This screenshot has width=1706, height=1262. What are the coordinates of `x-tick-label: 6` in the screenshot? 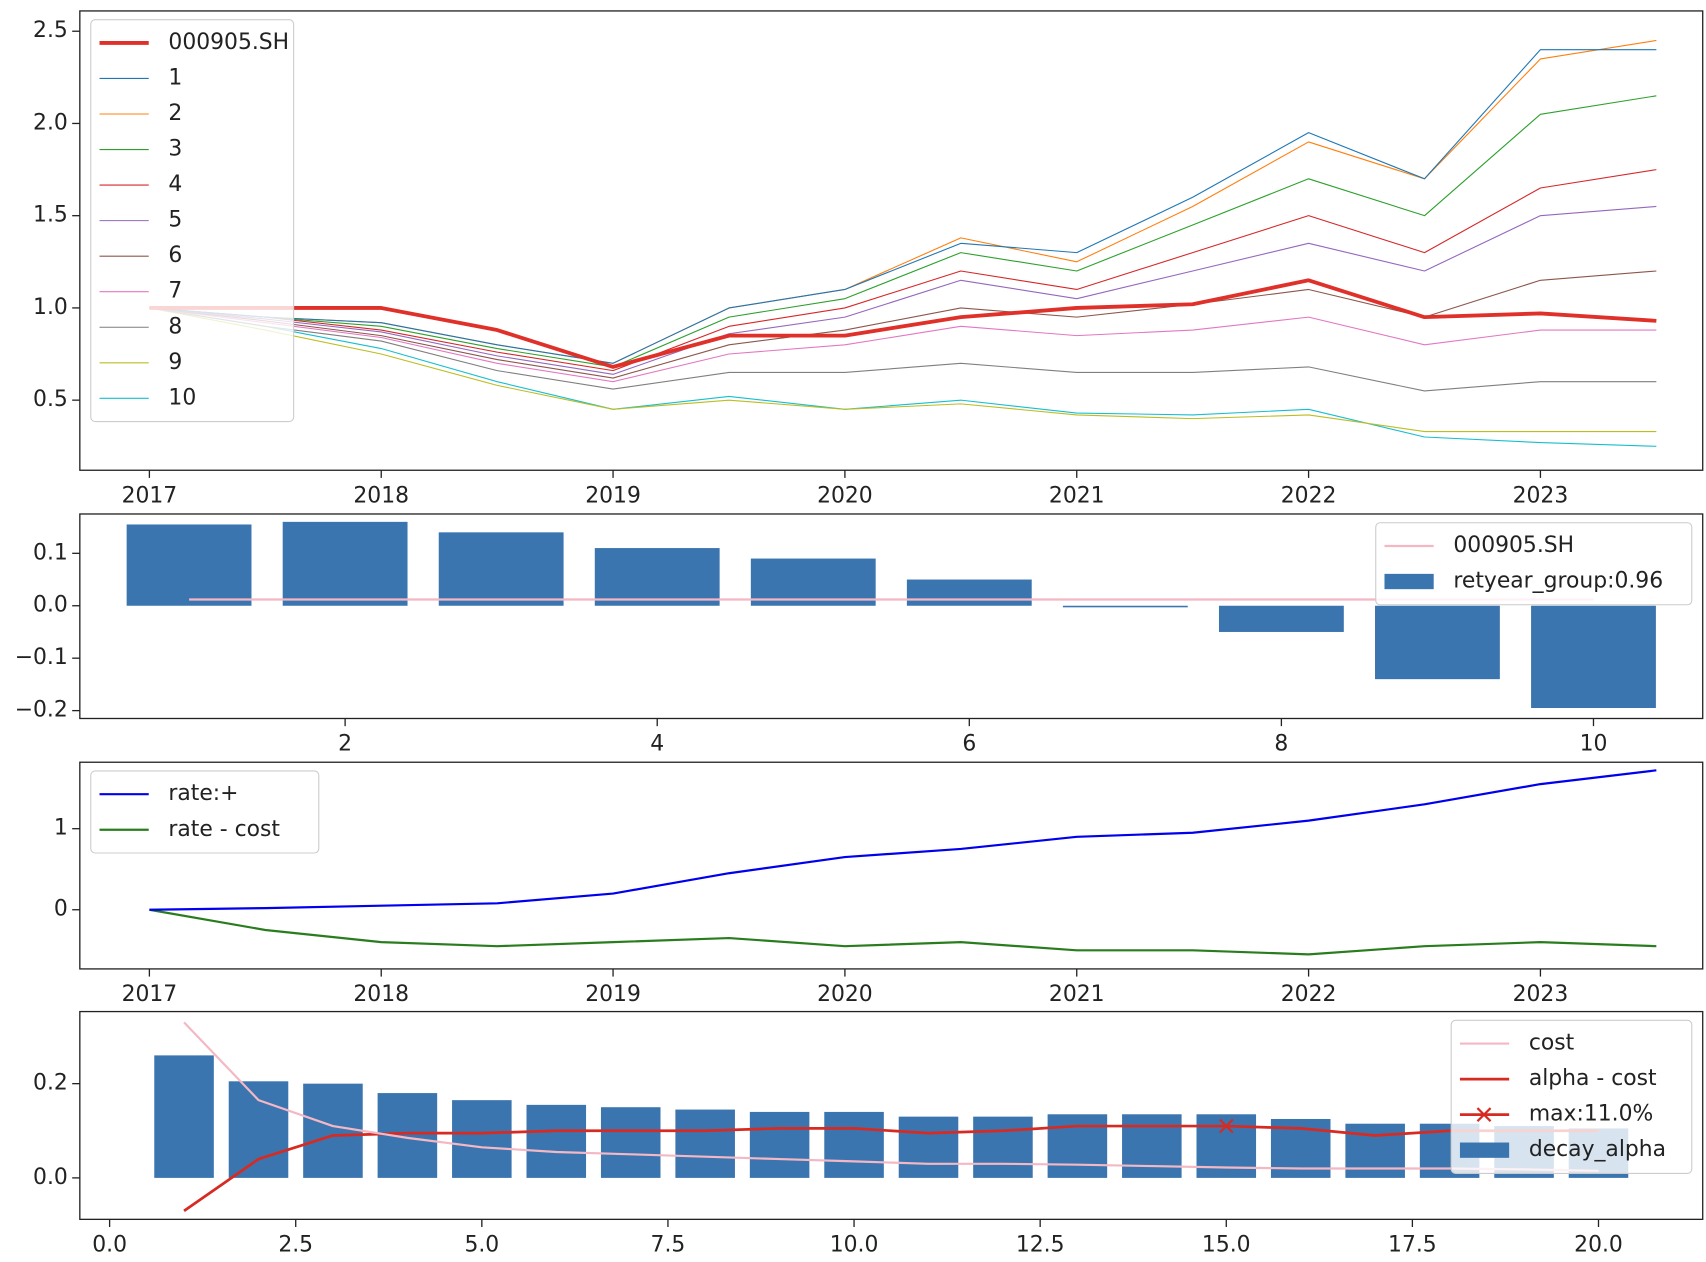 It's located at (969, 744).